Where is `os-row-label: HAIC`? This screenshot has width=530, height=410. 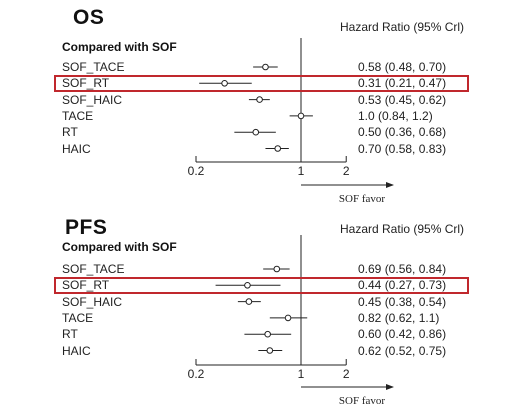
os-row-label: HAIC is located at coordinates (76, 148).